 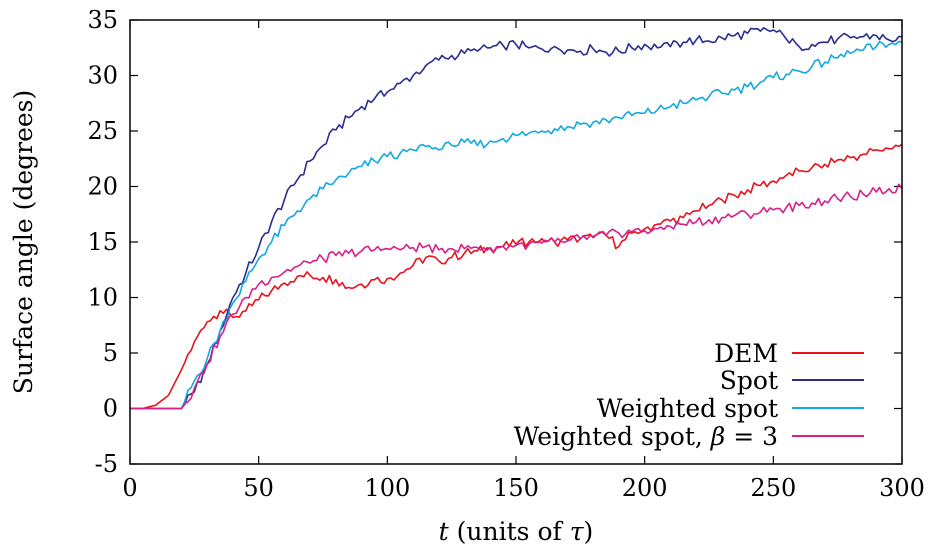 What do you see at coordinates (258, 488) in the screenshot?
I see `x-tick-label: 50` at bounding box center [258, 488].